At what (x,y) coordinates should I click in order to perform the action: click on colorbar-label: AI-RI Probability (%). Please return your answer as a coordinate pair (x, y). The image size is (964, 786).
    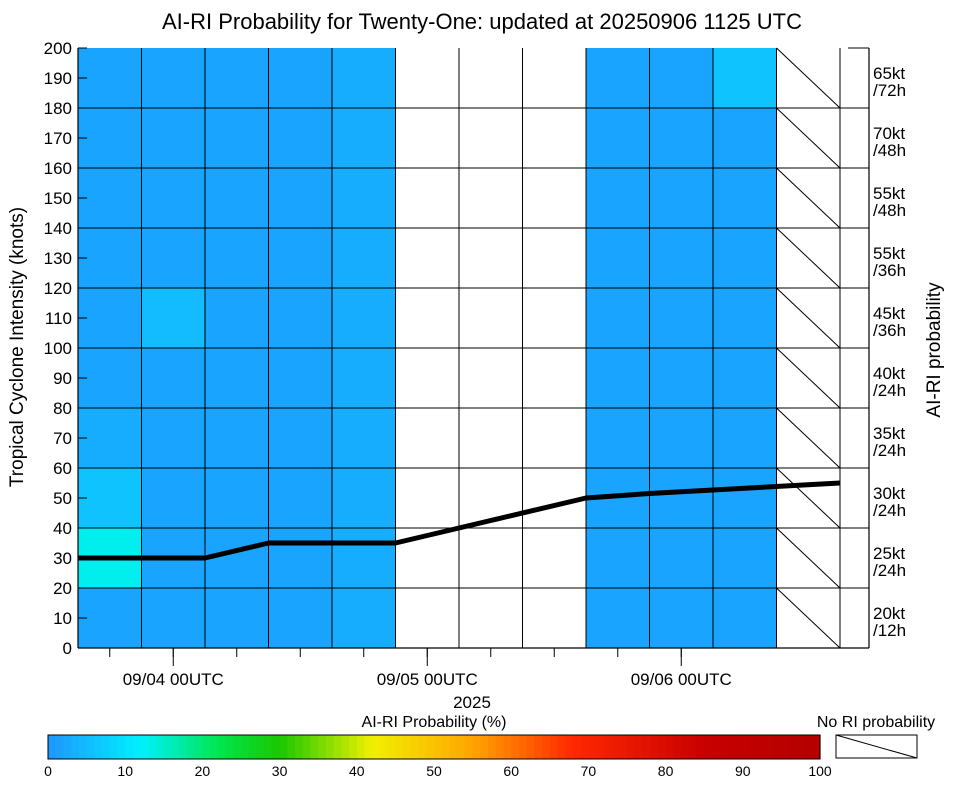
    Looking at the image, I should click on (434, 722).